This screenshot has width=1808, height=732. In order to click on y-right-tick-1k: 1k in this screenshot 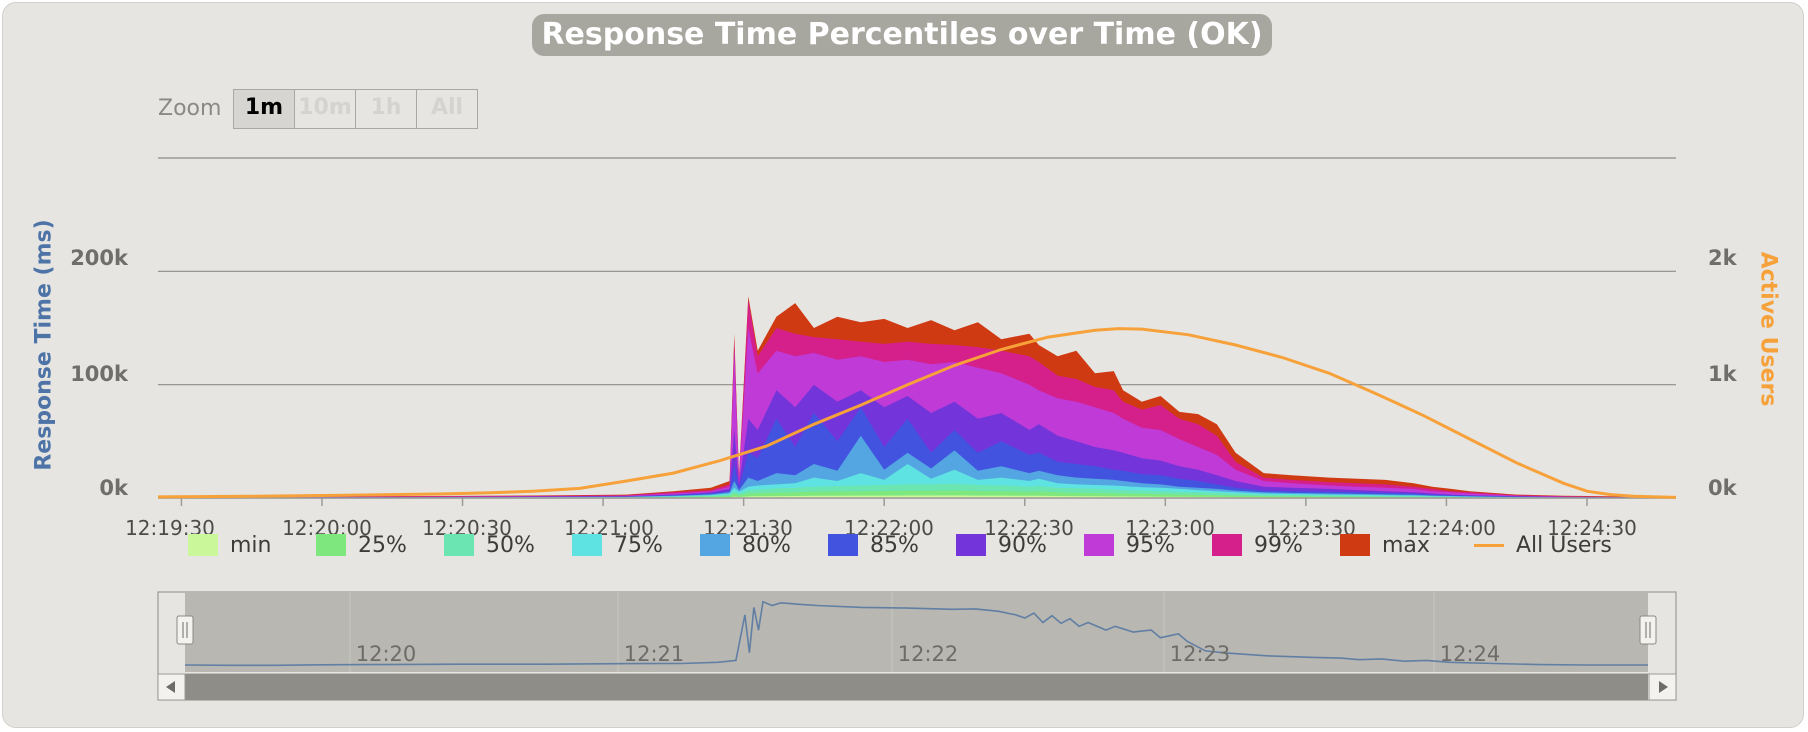, I will do `click(1722, 374)`.